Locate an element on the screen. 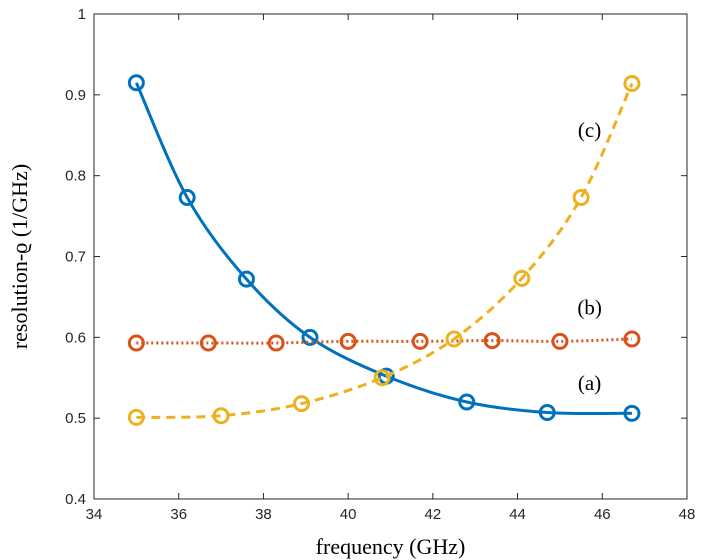 The height and width of the screenshot is (560, 707). x-tick-label: 48 is located at coordinates (687, 514).